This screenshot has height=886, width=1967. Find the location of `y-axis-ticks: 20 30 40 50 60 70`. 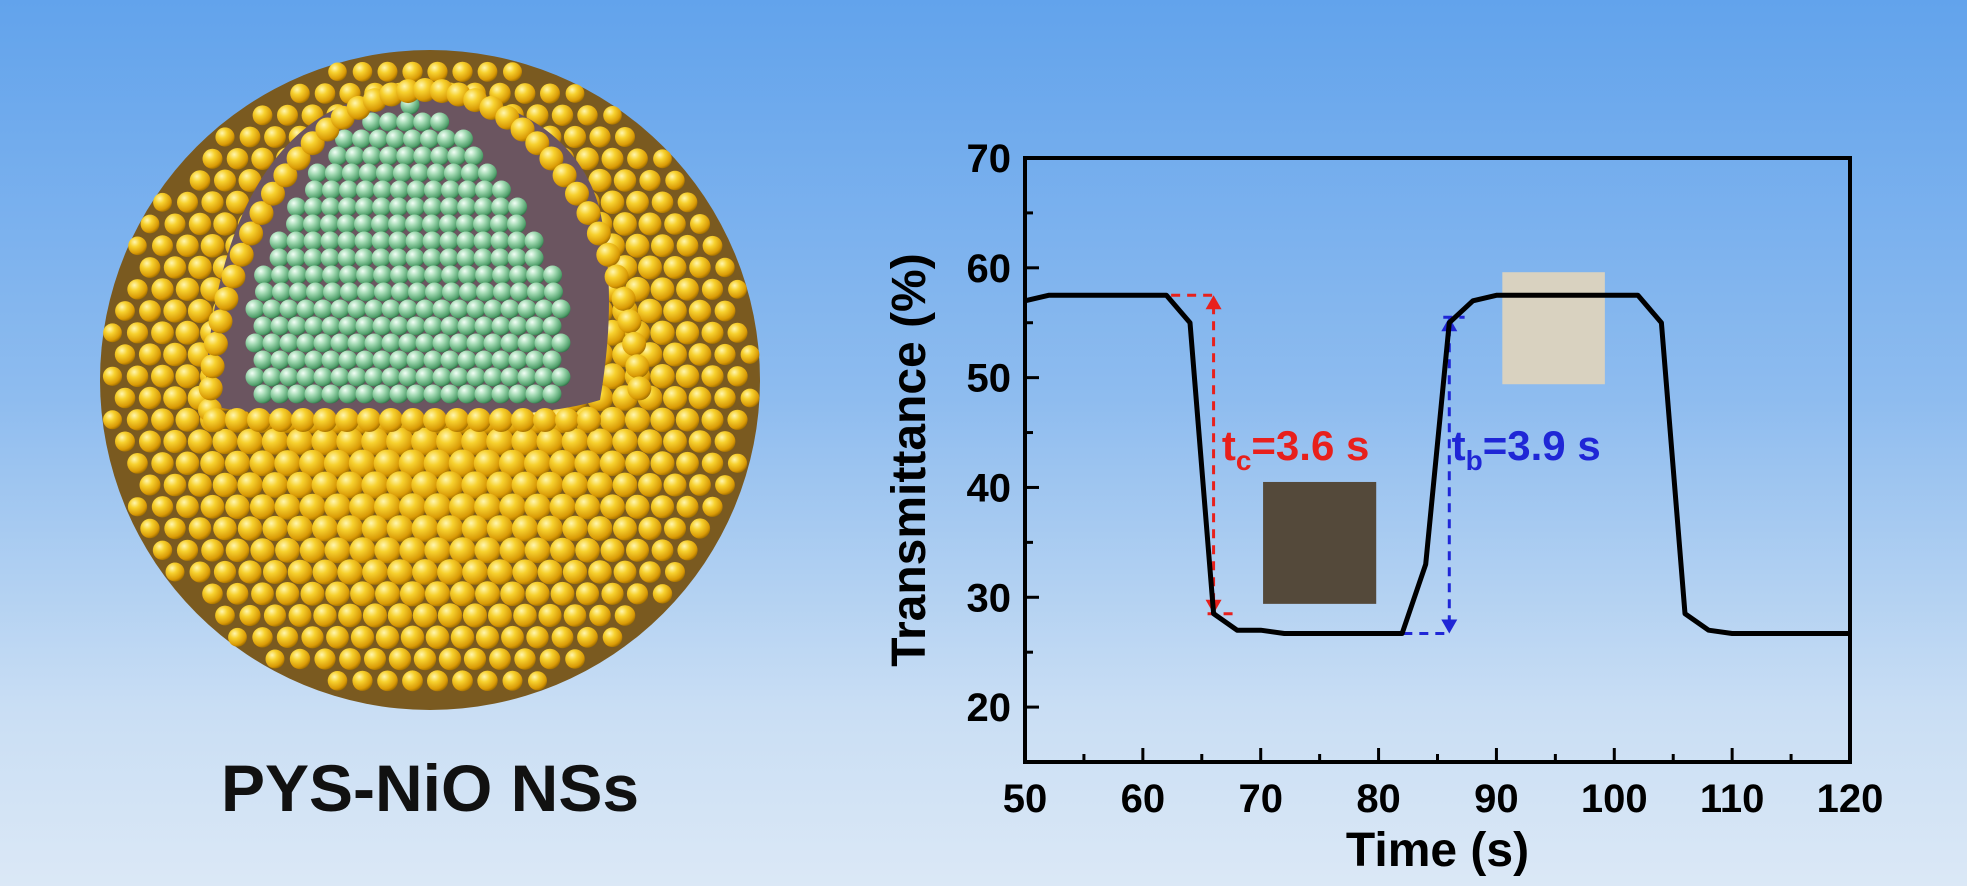

y-axis-ticks: 20 30 40 50 60 70 is located at coordinates (1003, 450).